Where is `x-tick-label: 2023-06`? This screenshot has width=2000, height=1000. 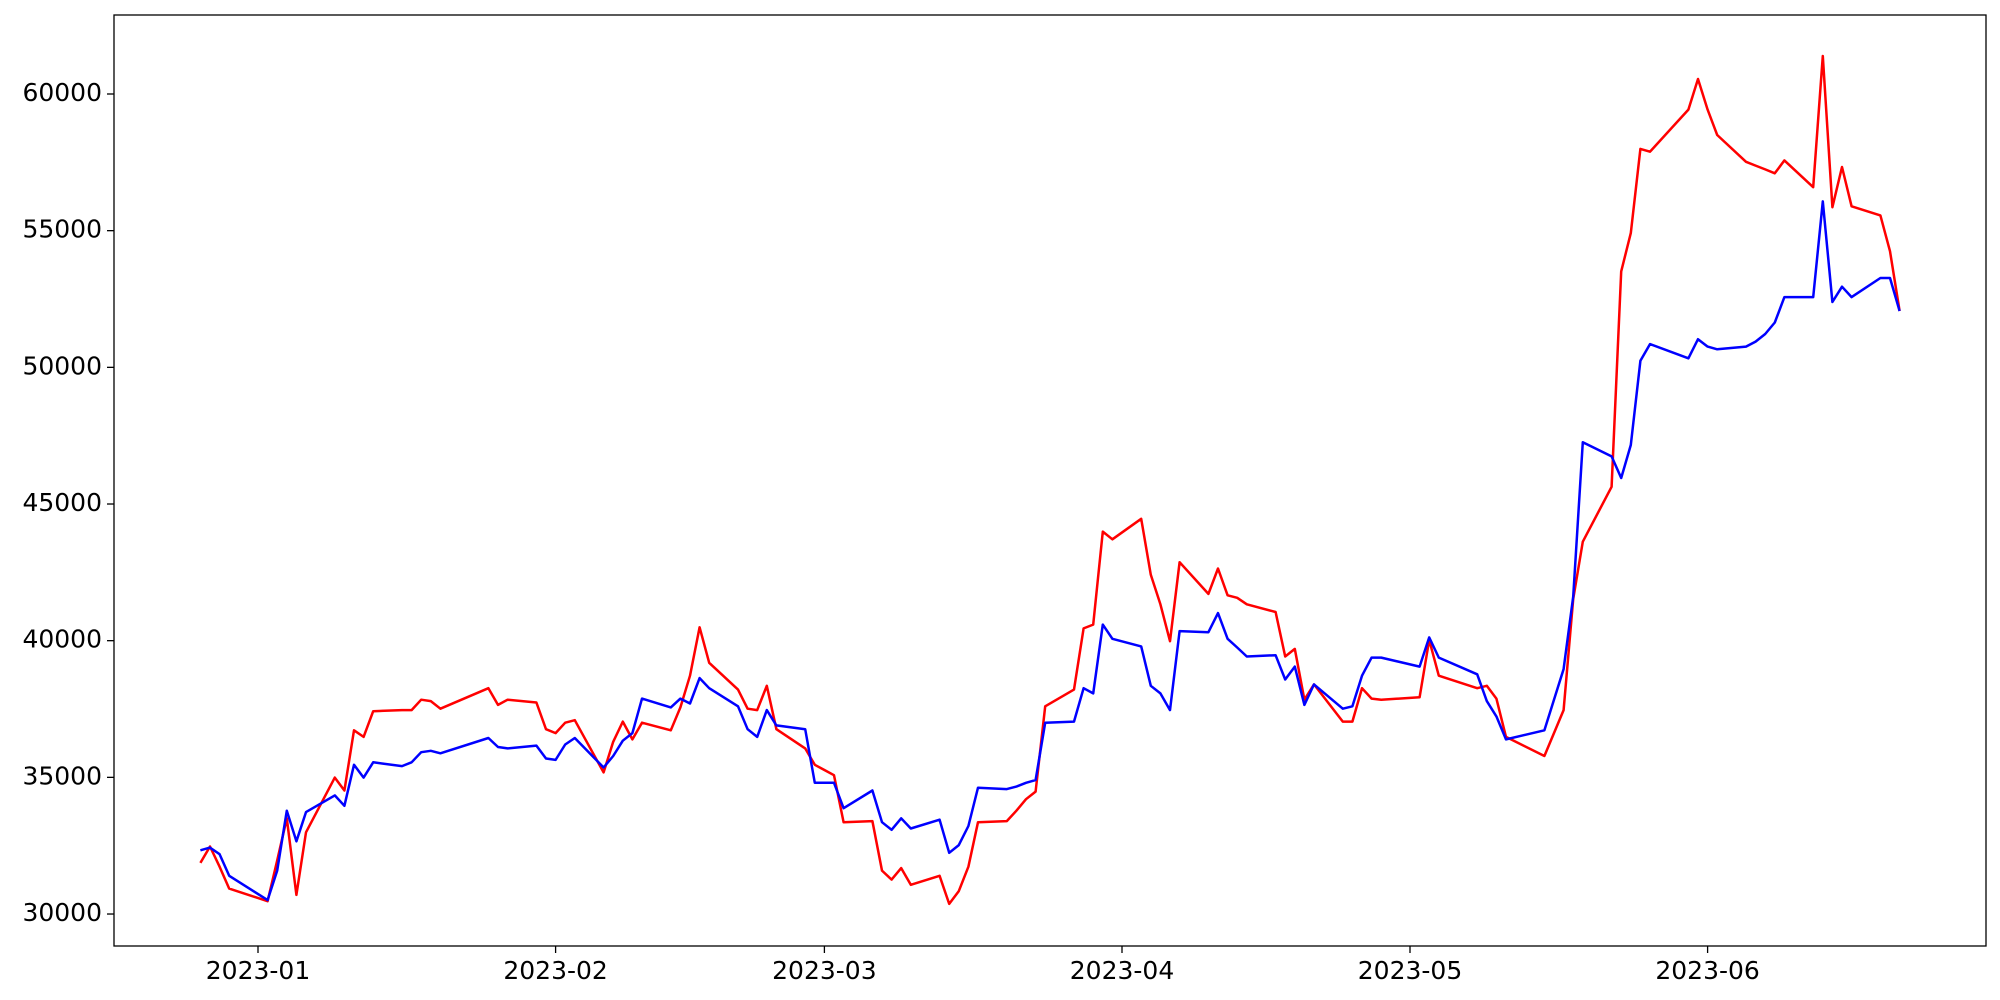
x-tick-label: 2023-06 is located at coordinates (1707, 970).